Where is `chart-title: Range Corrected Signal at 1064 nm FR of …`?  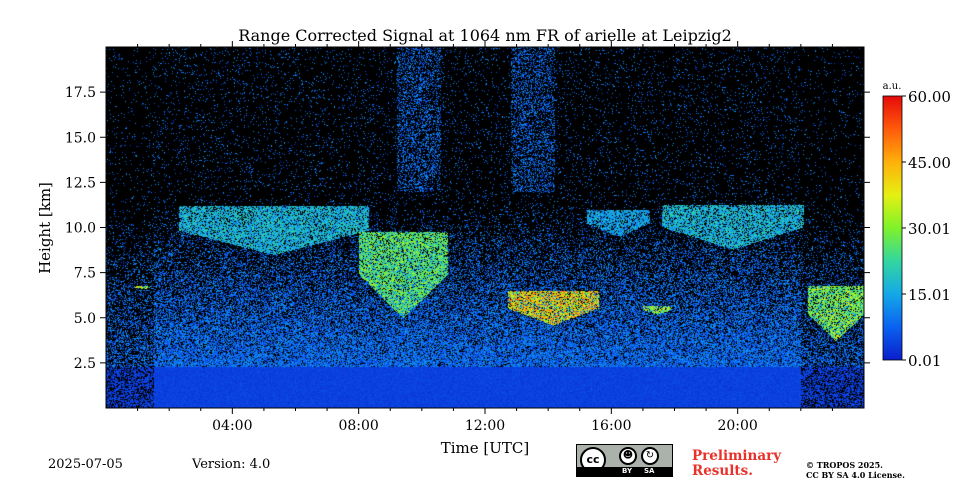
chart-title: Range Corrected Signal at 1064 nm FR of … is located at coordinates (485, 35).